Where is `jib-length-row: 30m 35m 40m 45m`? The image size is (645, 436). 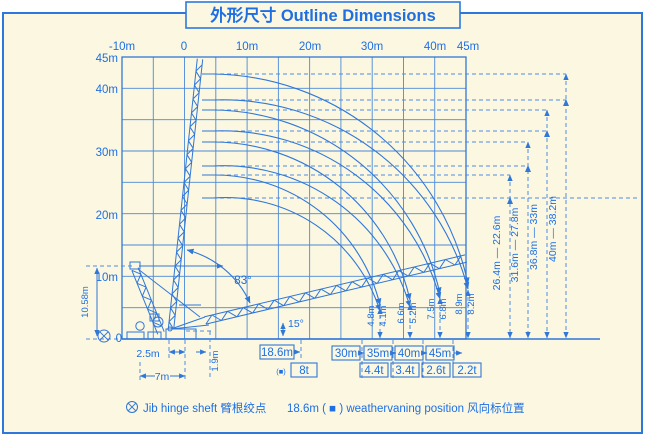
jib-length-row: 30m 35m 40m 45m is located at coordinates (397, 359).